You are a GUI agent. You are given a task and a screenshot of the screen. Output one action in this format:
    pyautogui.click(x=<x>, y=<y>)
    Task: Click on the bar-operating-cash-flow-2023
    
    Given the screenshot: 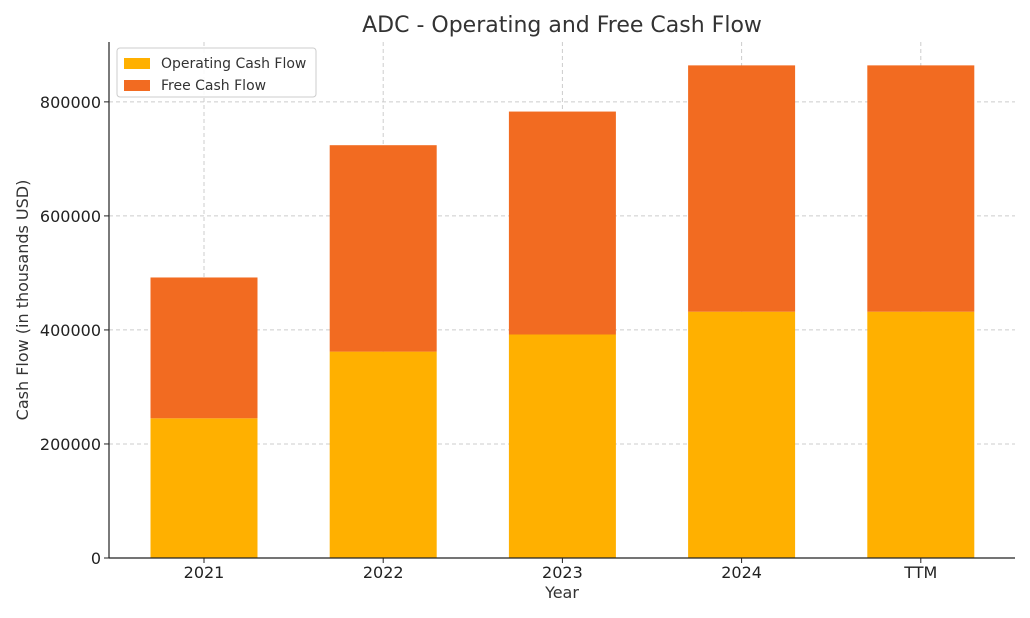 What is the action you would take?
    pyautogui.click(x=562, y=446)
    